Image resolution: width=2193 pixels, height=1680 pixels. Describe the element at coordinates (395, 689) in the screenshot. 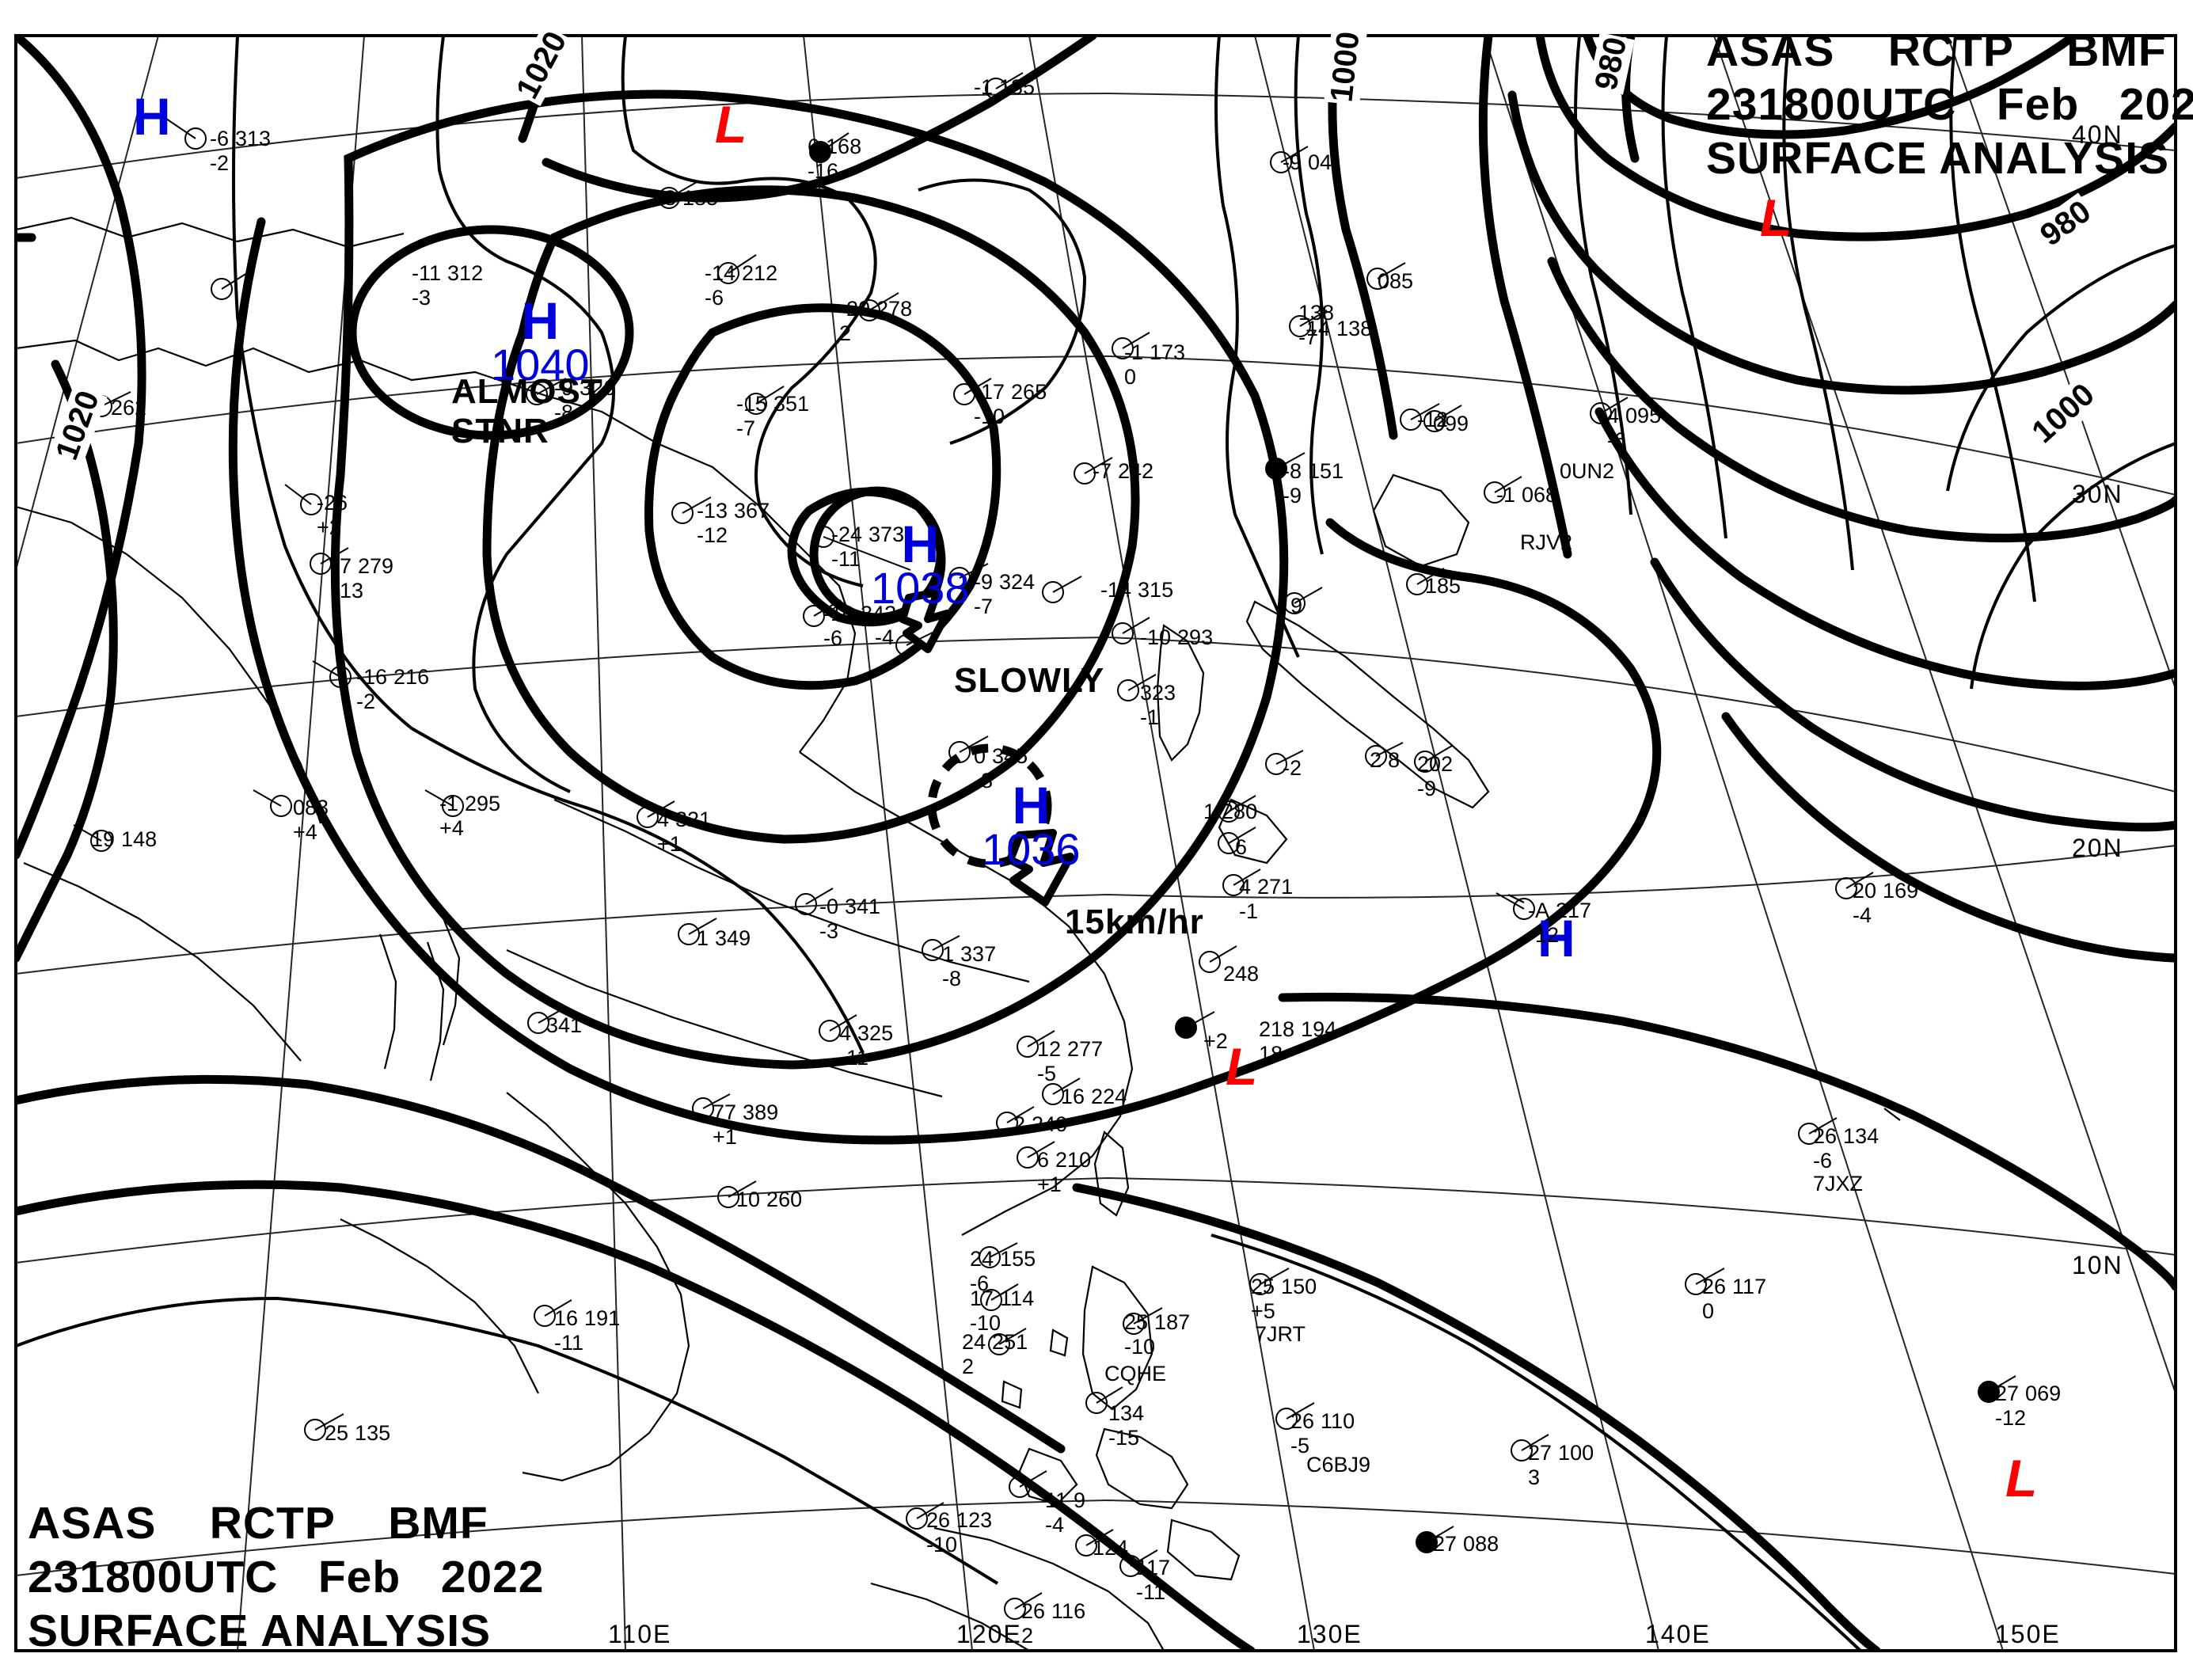

I see `station-plot: -16 216 -2` at that location.